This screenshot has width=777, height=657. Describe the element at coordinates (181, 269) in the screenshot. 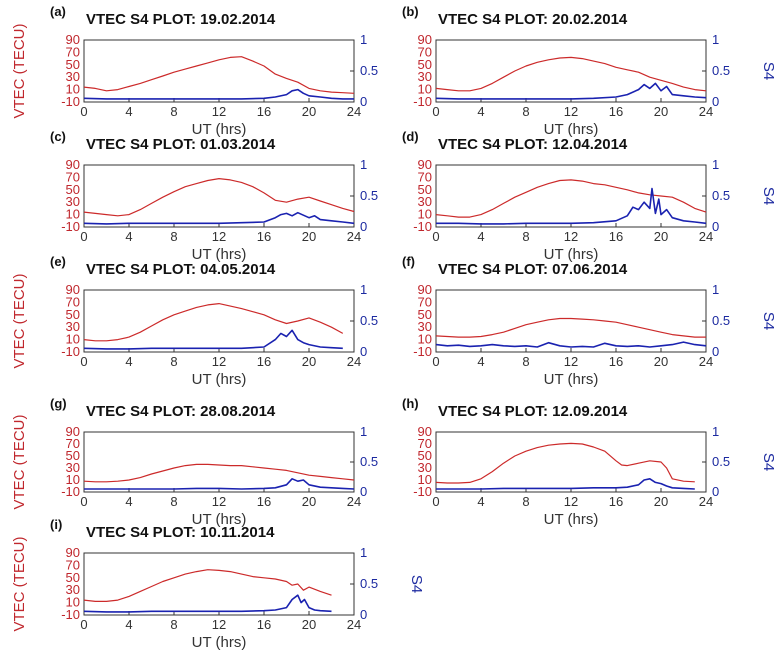

I see `panel-title: VTEC S4 PLOT: 04.05.2014` at that location.